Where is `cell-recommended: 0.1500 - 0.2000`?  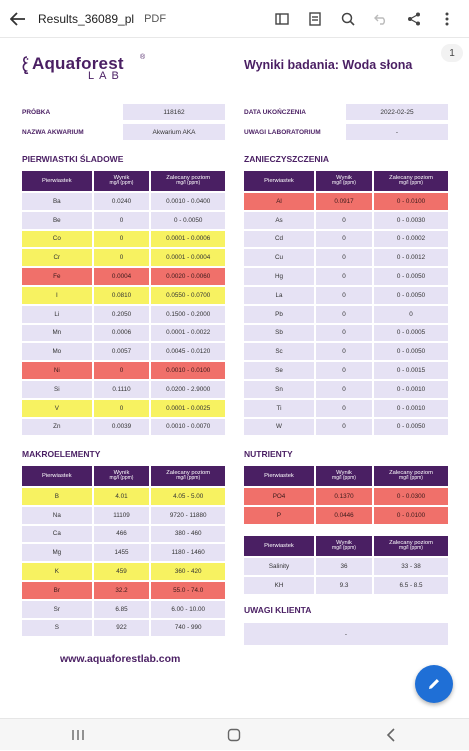 cell-recommended: 0.1500 - 0.2000 is located at coordinates (188, 314).